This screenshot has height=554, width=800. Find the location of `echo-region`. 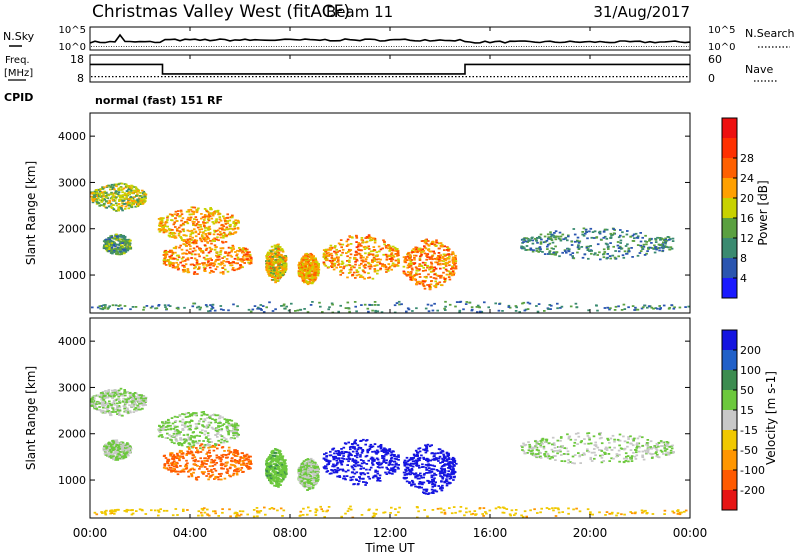

echo-region is located at coordinates (198, 430).